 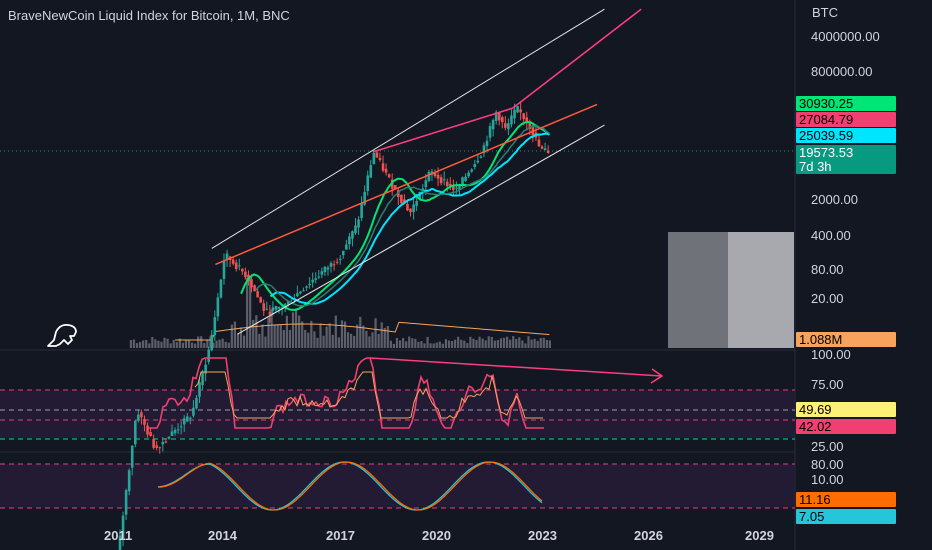 I want to click on y-tick-label: 800000.00, so click(x=841, y=71).